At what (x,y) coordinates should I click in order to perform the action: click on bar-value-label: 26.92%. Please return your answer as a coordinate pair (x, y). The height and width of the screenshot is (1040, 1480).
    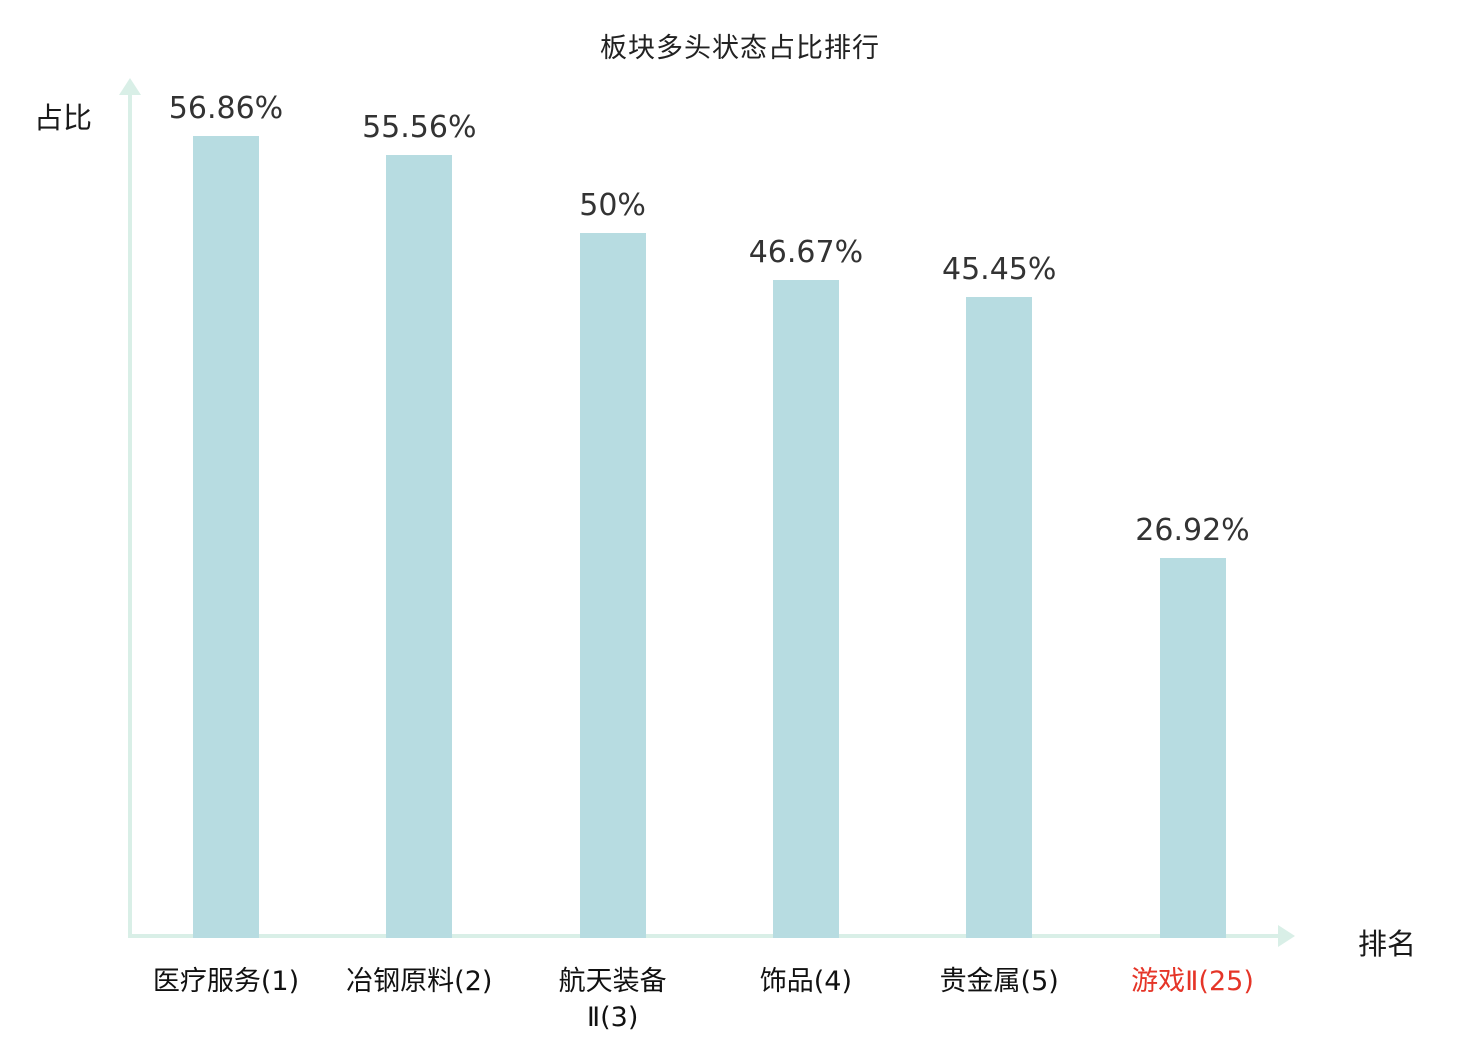
    Looking at the image, I should click on (1192, 530).